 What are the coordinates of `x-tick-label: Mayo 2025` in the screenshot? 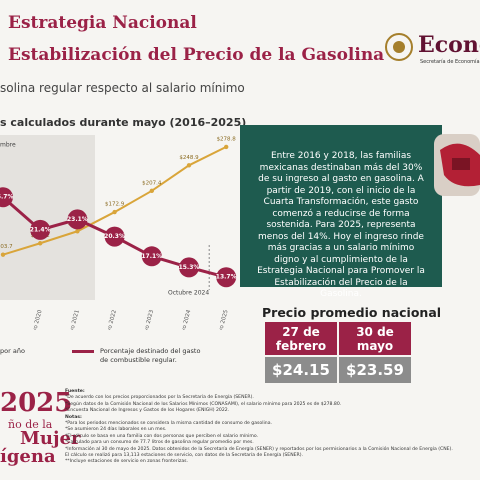 It's located at (223, 319).